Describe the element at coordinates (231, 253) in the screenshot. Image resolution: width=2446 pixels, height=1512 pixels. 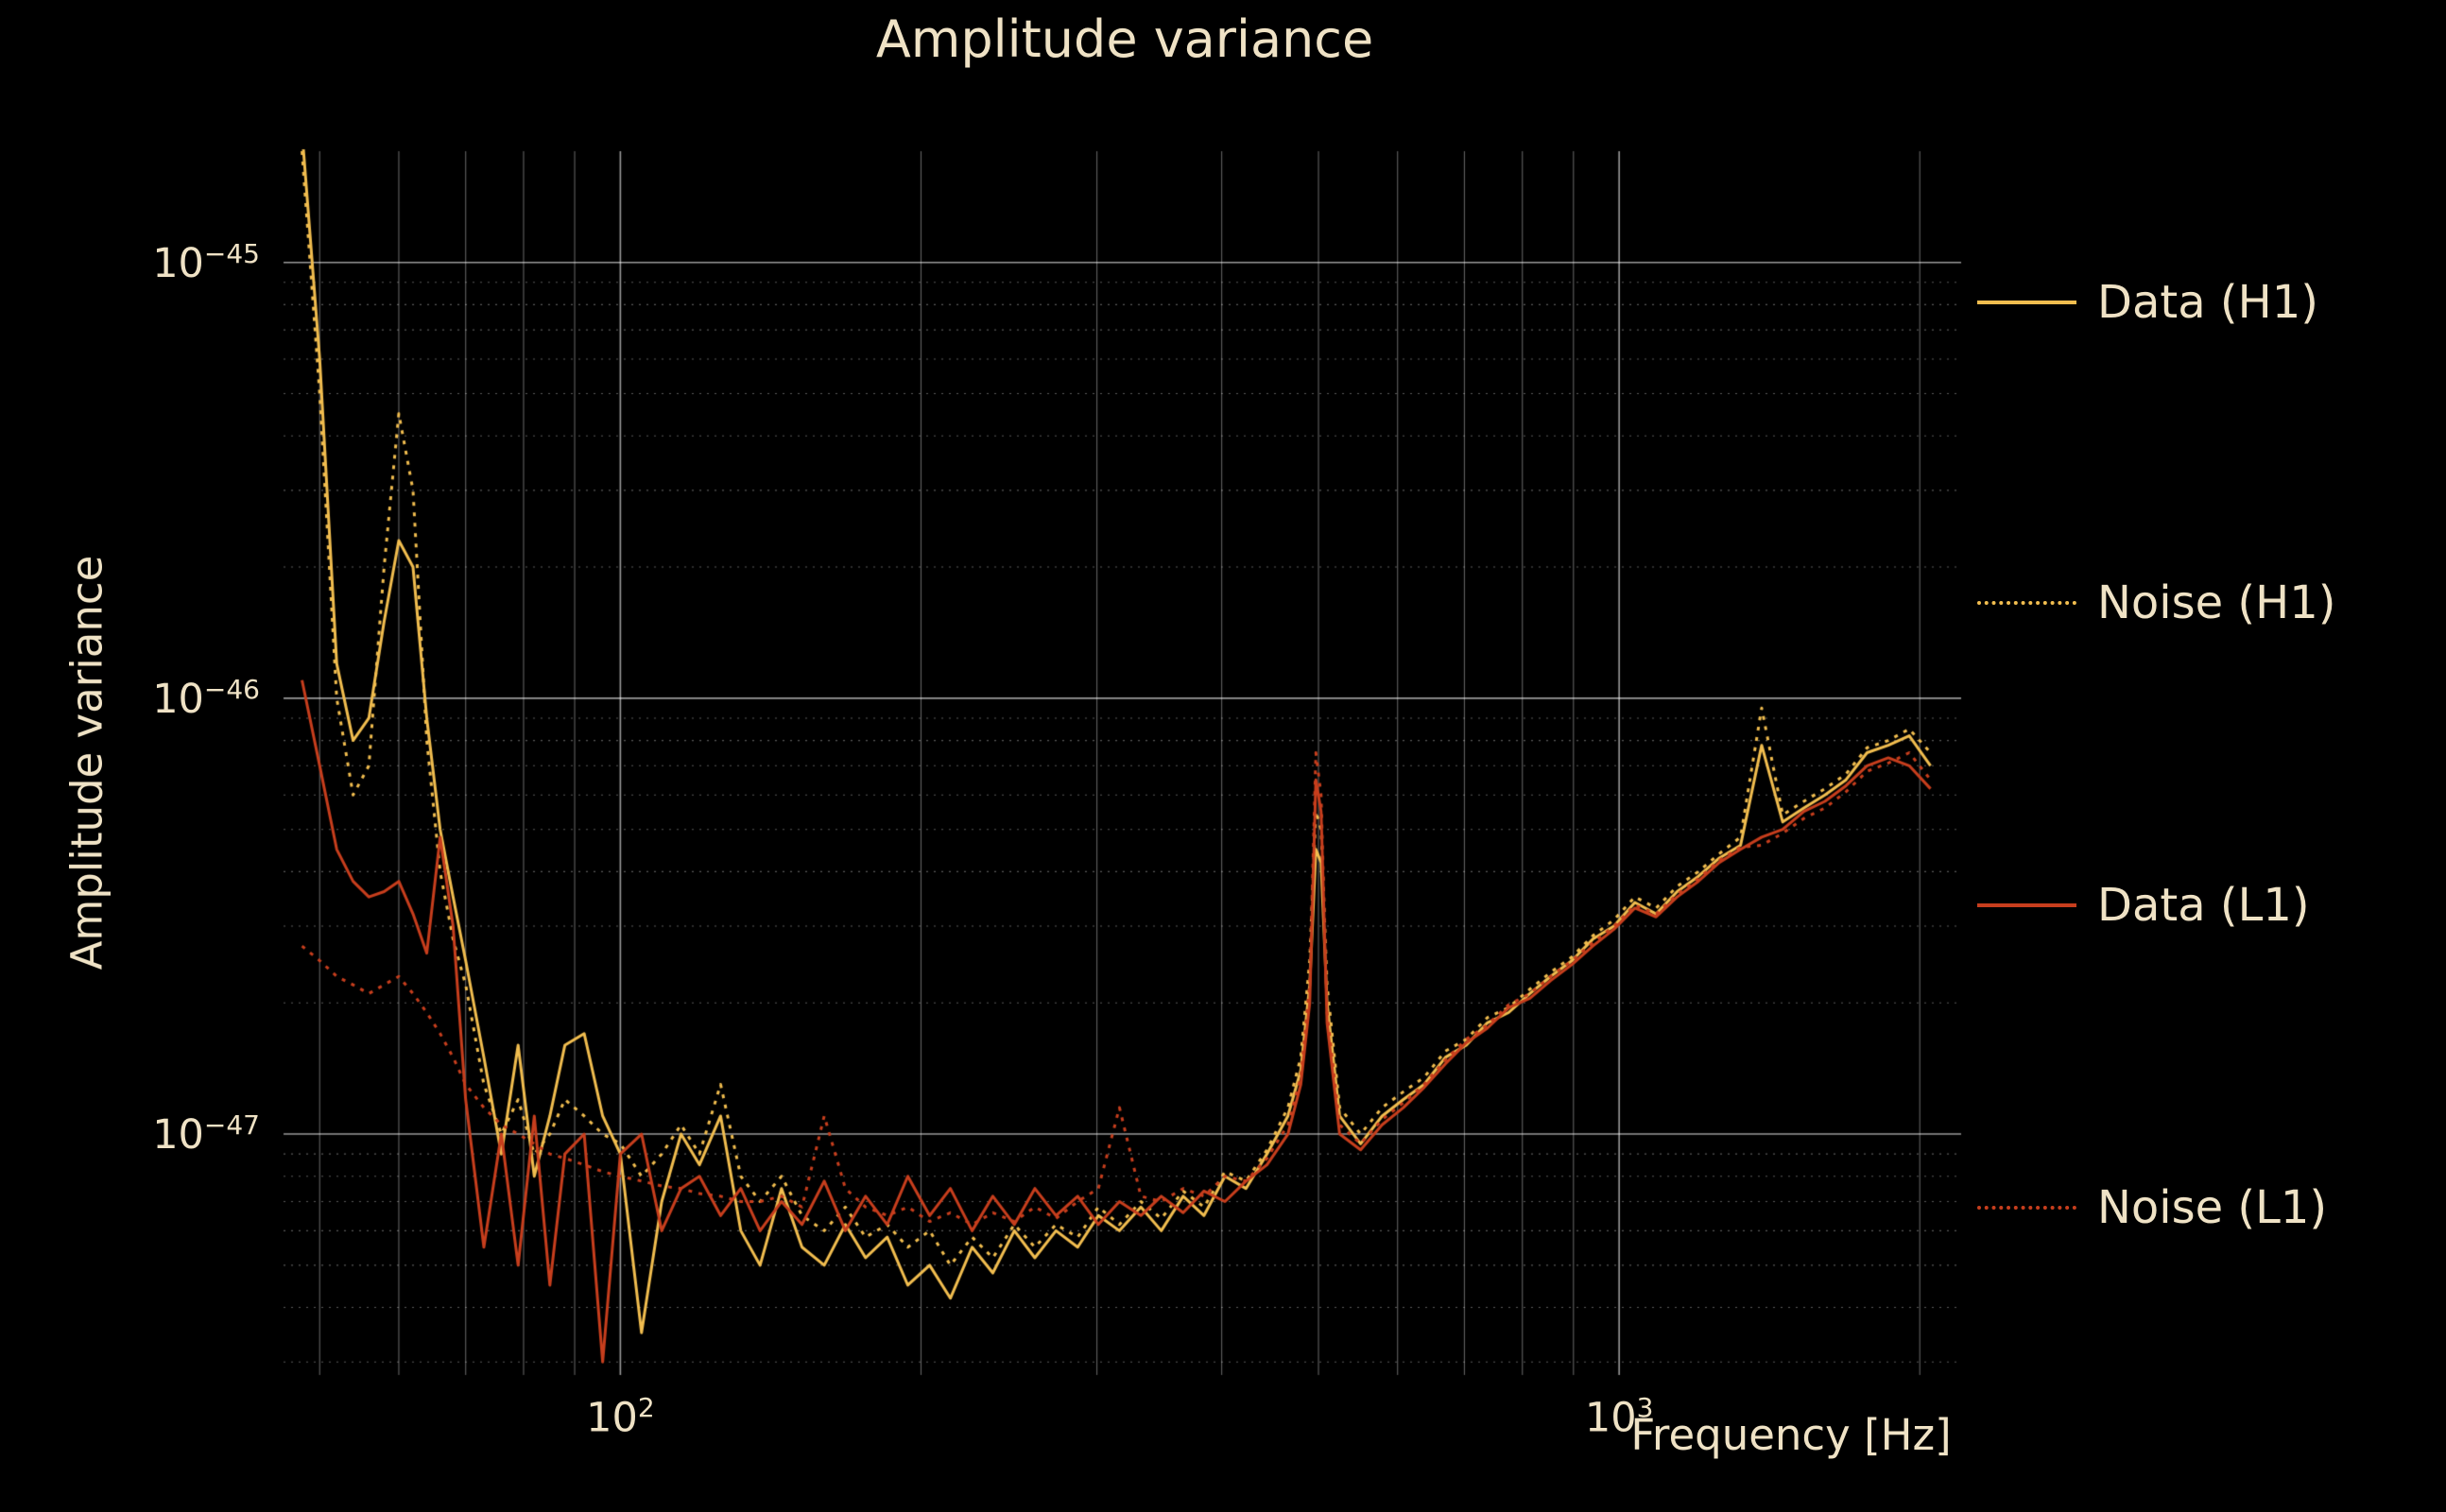
I see `y-tick-exp: −45` at that location.